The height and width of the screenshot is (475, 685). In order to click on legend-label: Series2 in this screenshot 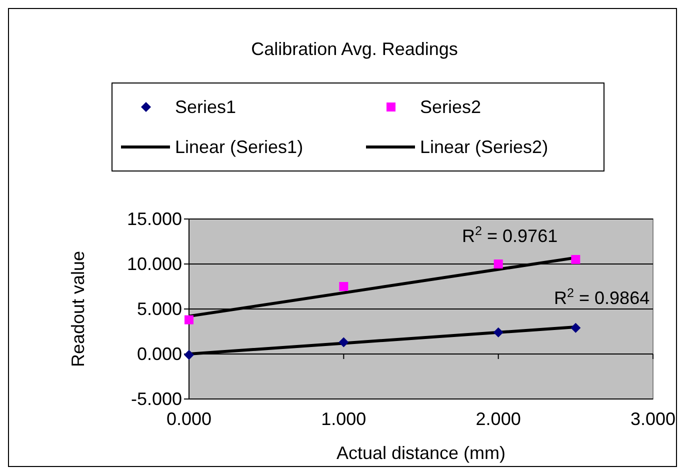, I will do `click(451, 107)`.